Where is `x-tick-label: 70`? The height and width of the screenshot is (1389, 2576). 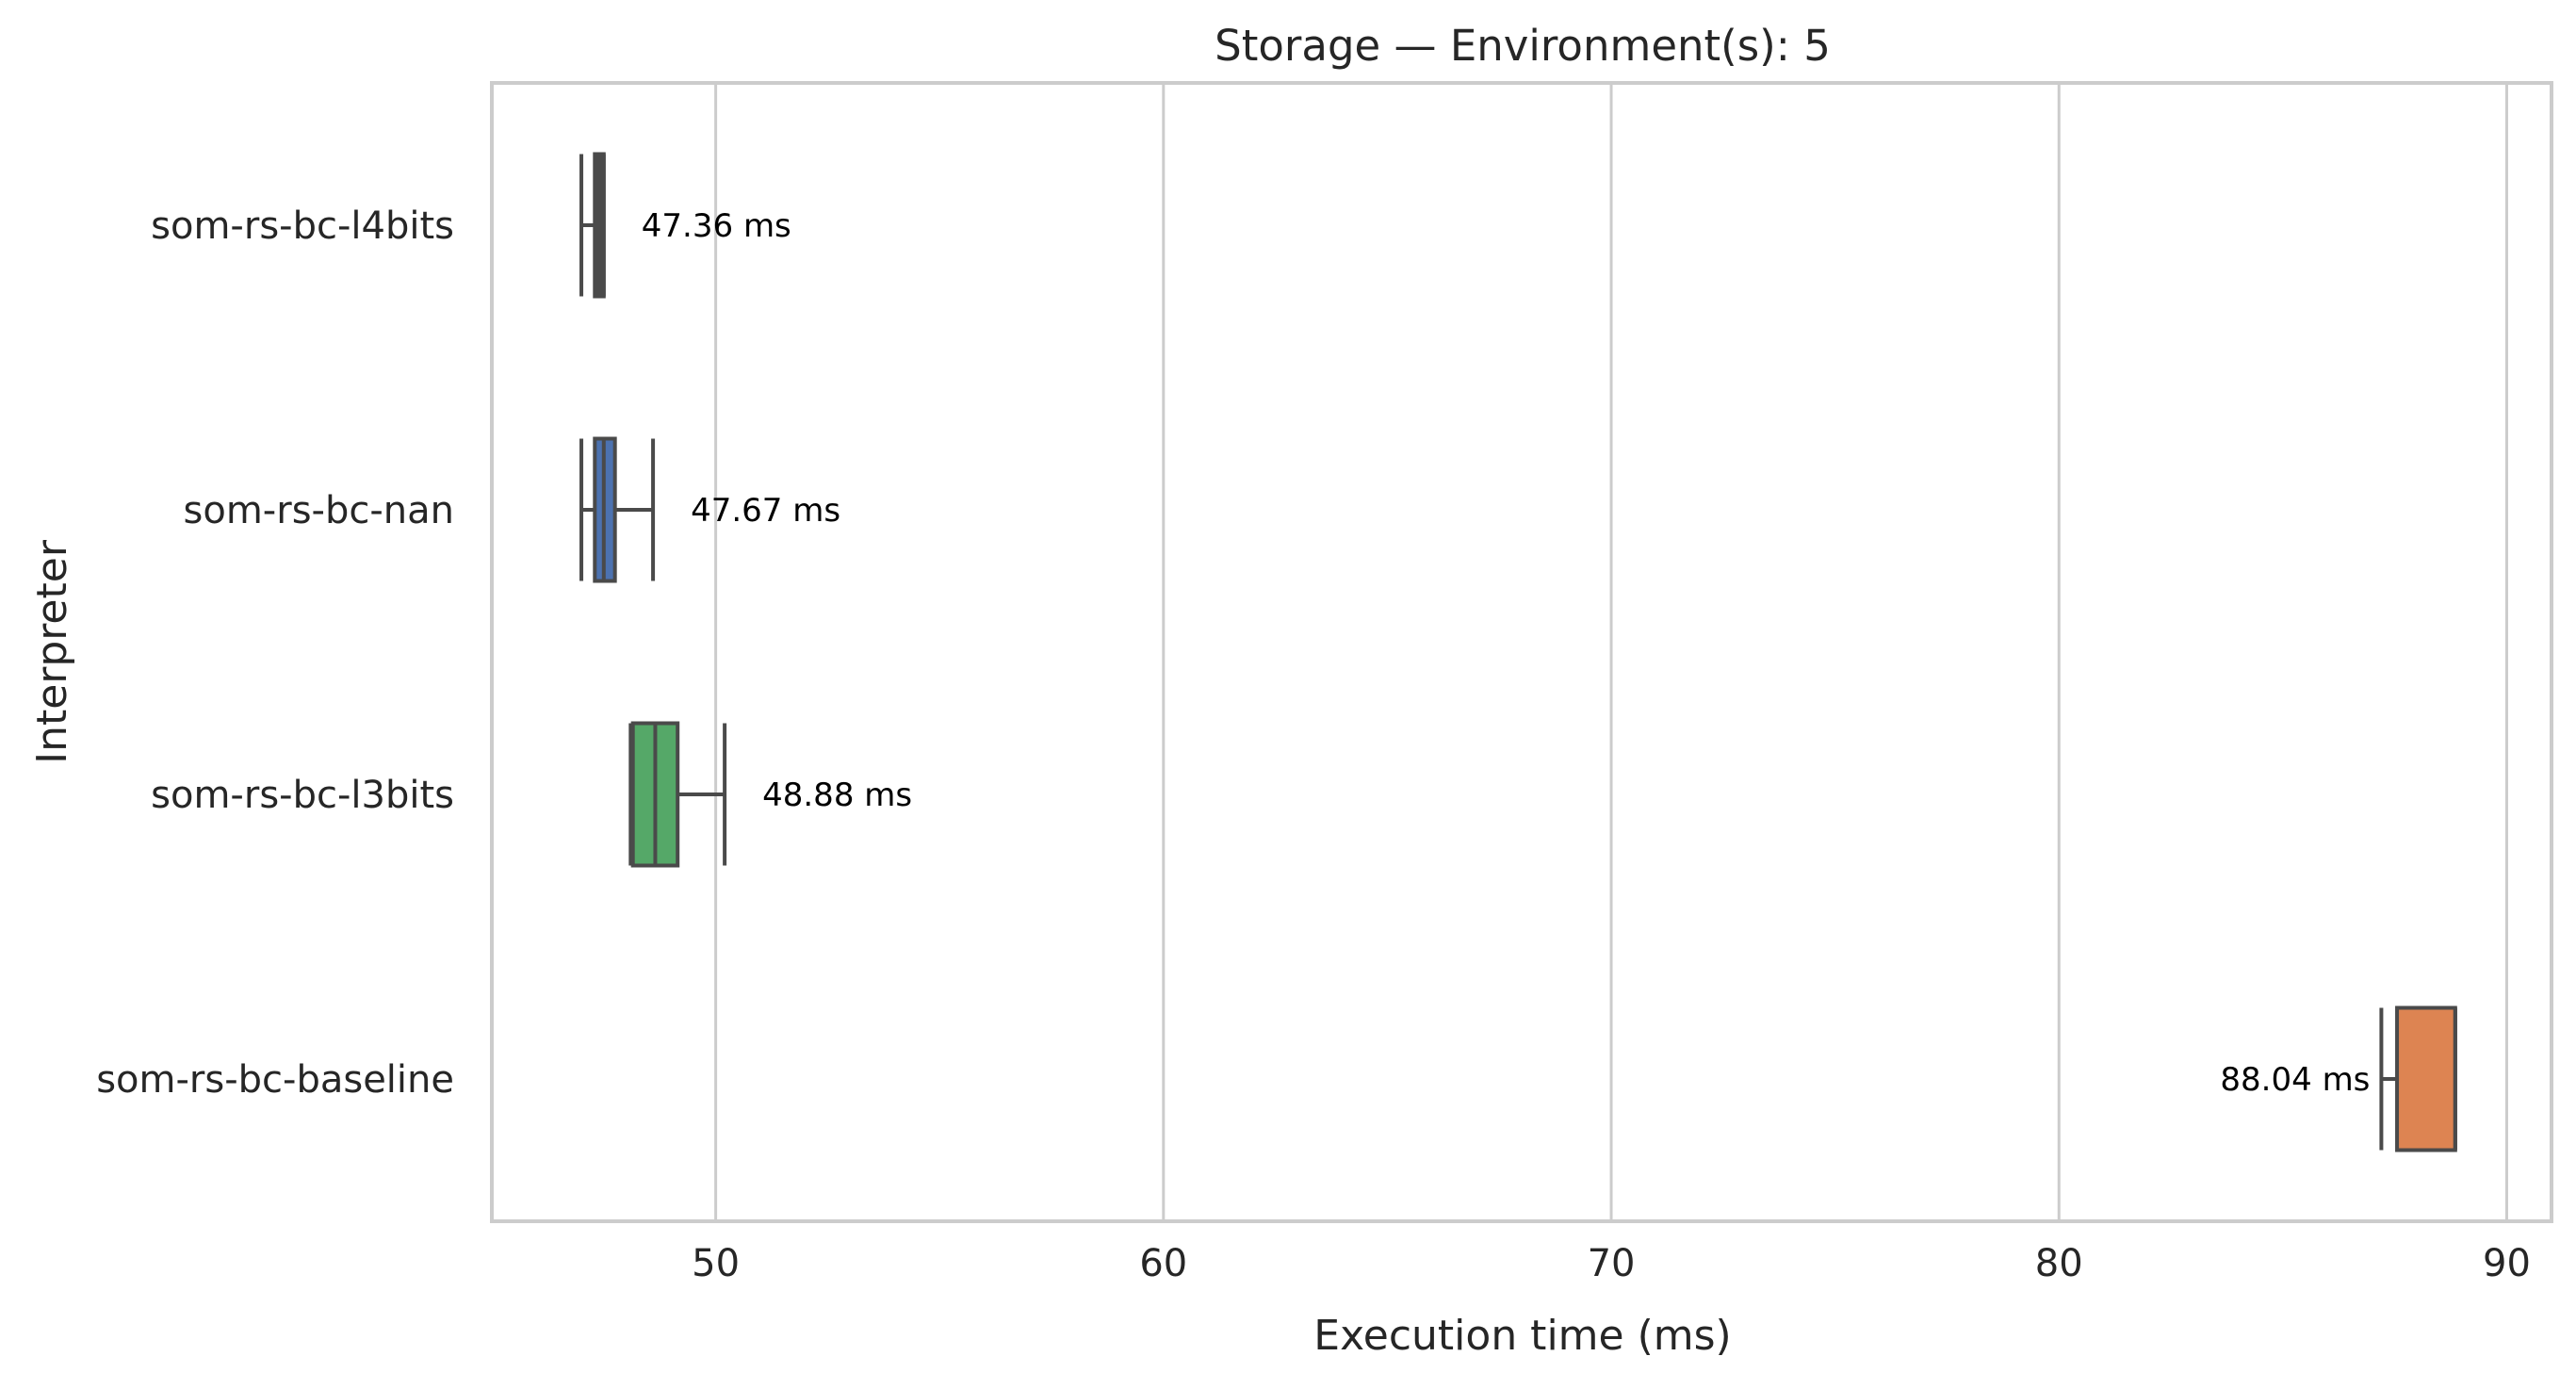
x-tick-label: 70 is located at coordinates (1612, 1263).